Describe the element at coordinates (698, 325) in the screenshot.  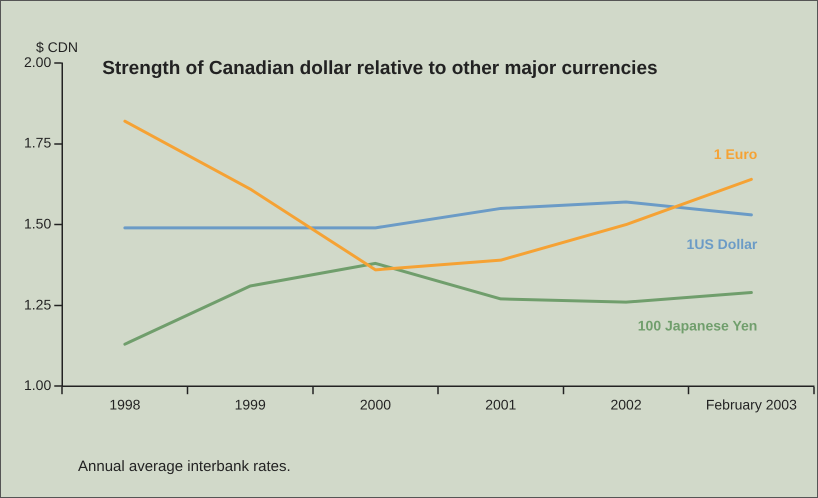
I see `series-label: 100 Japanese Yen` at that location.